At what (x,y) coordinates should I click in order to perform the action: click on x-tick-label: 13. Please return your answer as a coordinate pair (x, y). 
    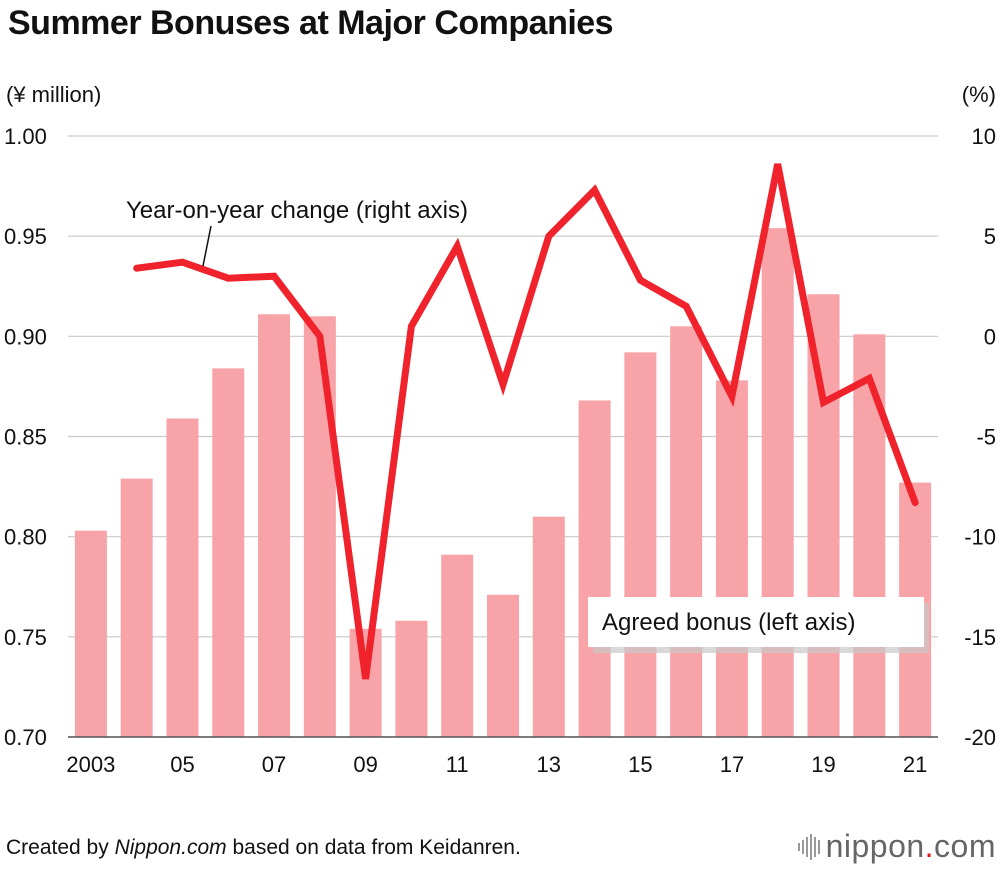
    Looking at the image, I should click on (549, 764).